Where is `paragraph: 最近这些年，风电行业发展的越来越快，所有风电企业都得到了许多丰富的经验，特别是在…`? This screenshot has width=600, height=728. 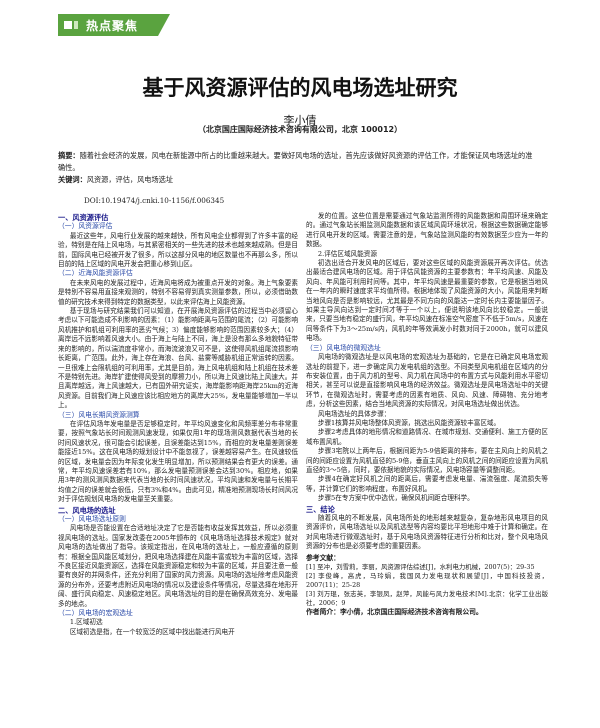
paragraph: 最近这些年，风电行业发展的越来越快，所有风电企业都得到了许多丰富的经验，特别是在… is located at coordinates (178, 250).